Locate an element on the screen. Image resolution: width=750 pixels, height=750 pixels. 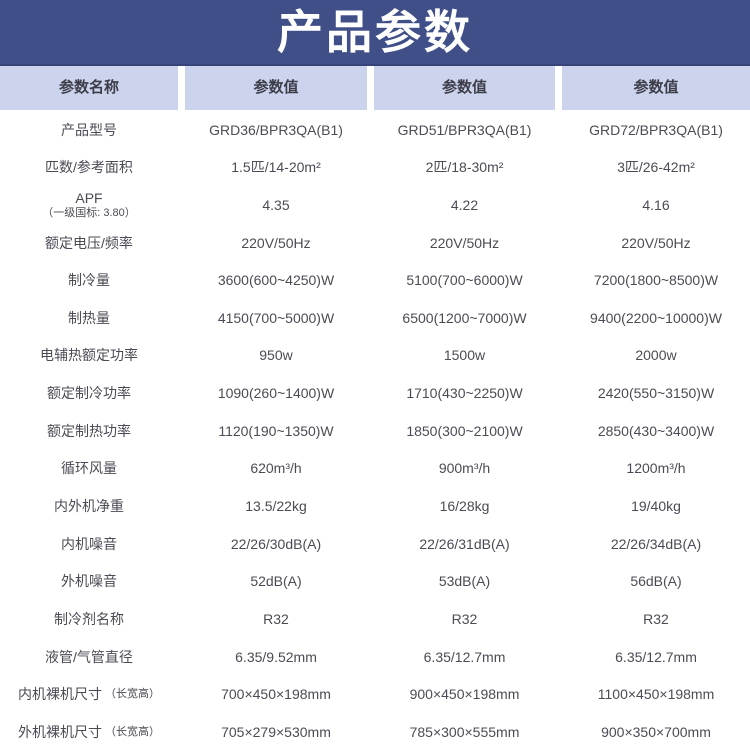
row-label-text: 额定制冷功率 is located at coordinates (89, 393).